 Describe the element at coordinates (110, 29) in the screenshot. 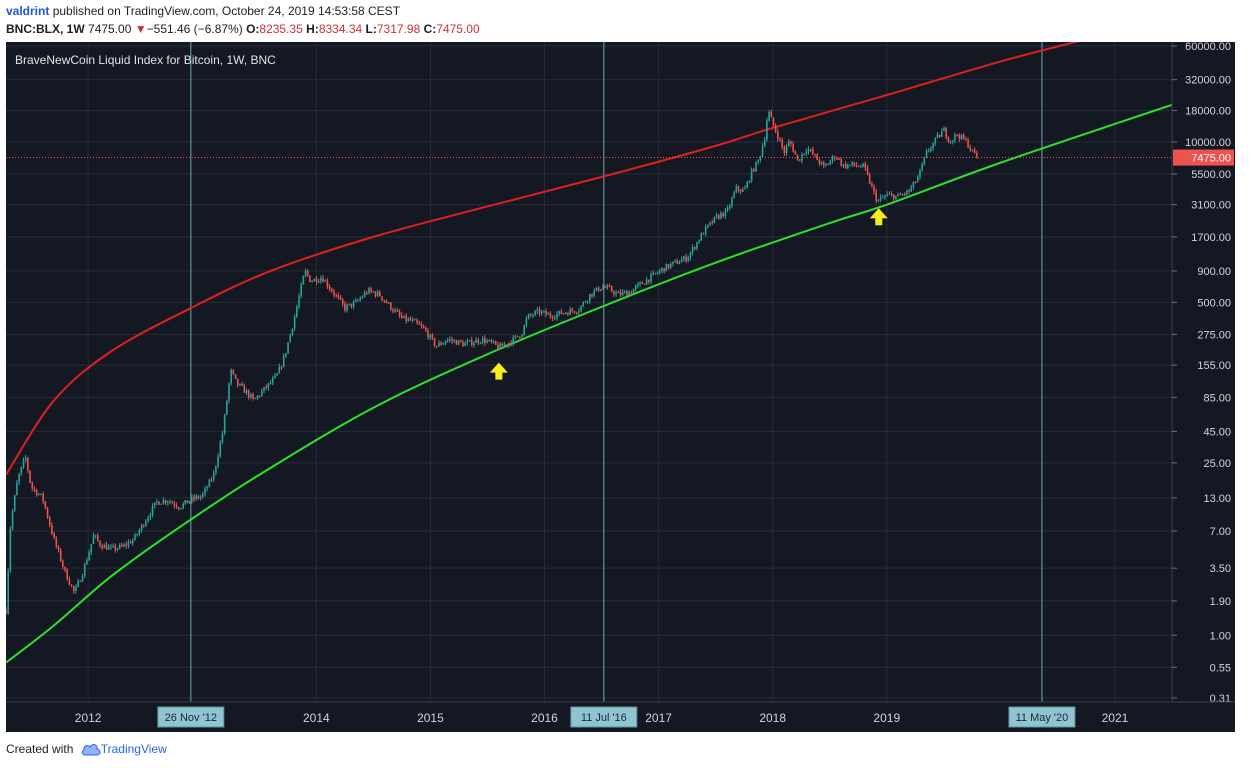

I see `last-price: 7475.00` at that location.